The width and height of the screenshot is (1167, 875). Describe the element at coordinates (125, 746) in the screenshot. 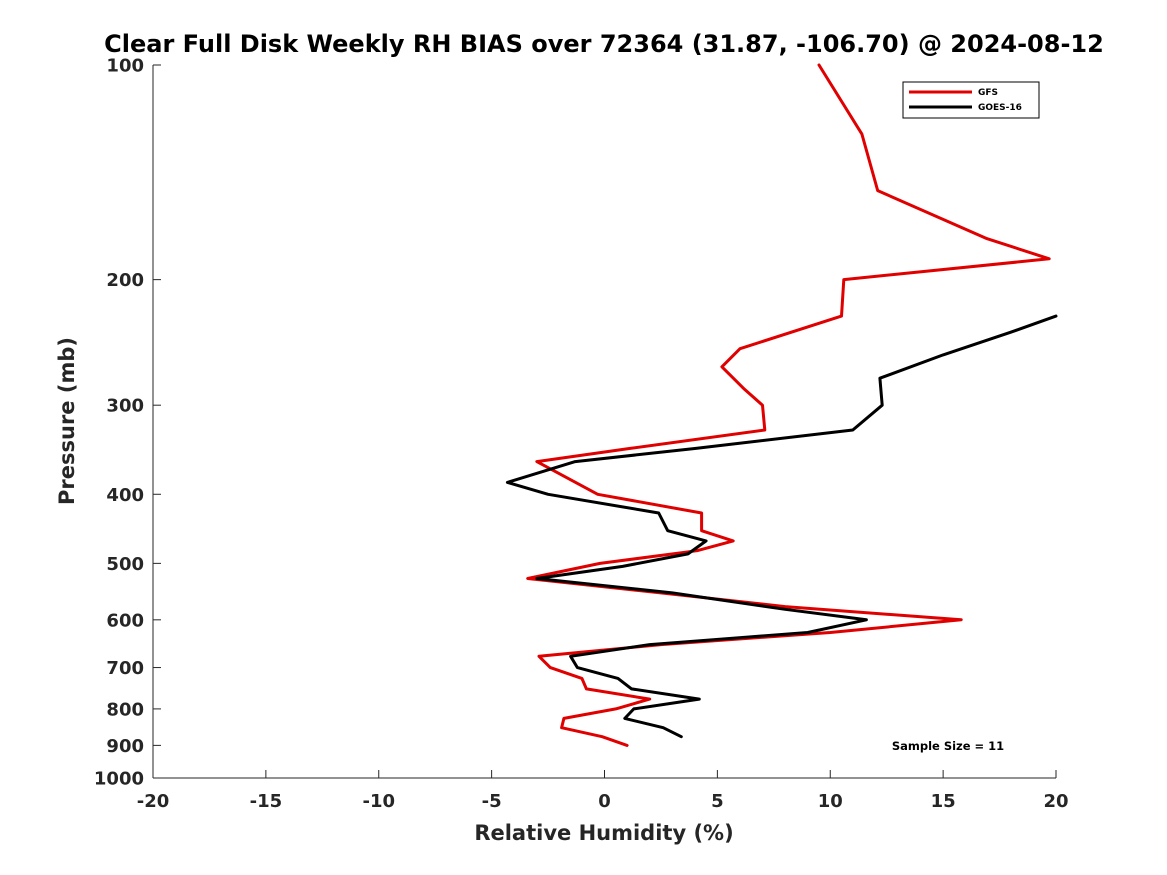

I see `y-tick-label: 900` at that location.